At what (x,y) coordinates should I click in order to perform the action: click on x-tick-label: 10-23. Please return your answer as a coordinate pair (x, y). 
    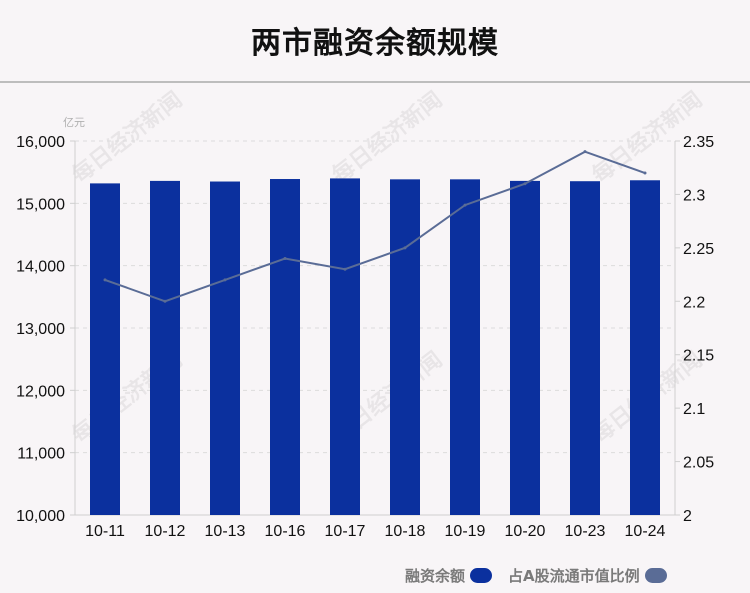
    Looking at the image, I should click on (585, 531).